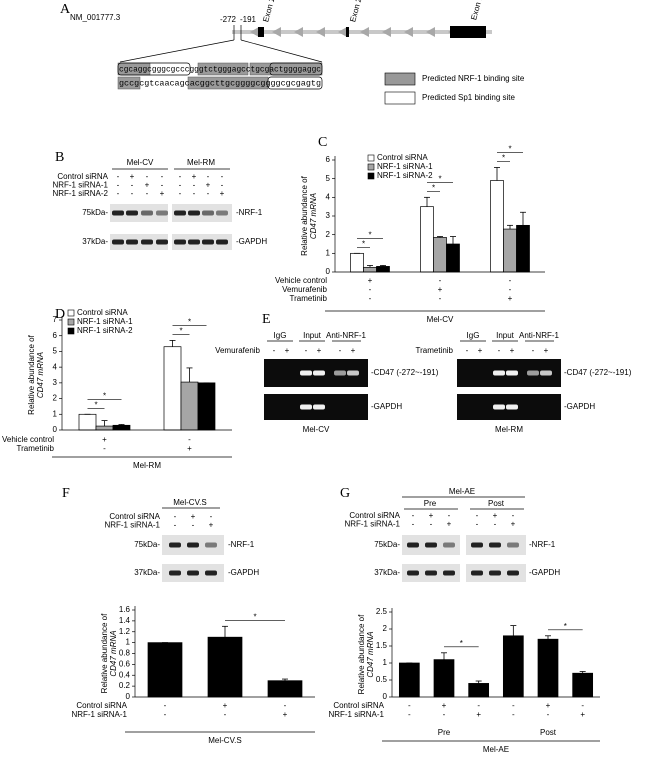 This screenshot has width=650, height=761. I want to click on marker: 37kDa-, so click(95, 241).